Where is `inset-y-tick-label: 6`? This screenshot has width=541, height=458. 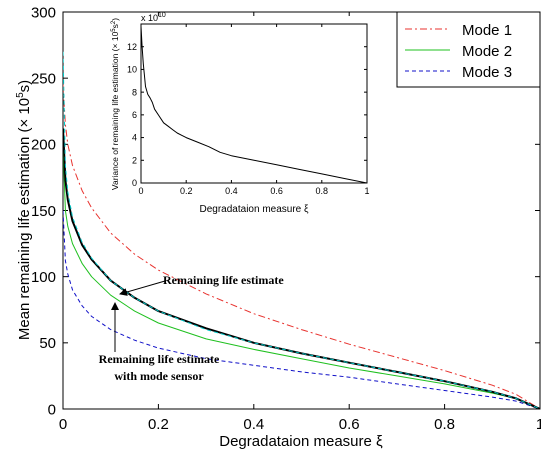 inset-y-tick-label: 6 is located at coordinates (134, 115).